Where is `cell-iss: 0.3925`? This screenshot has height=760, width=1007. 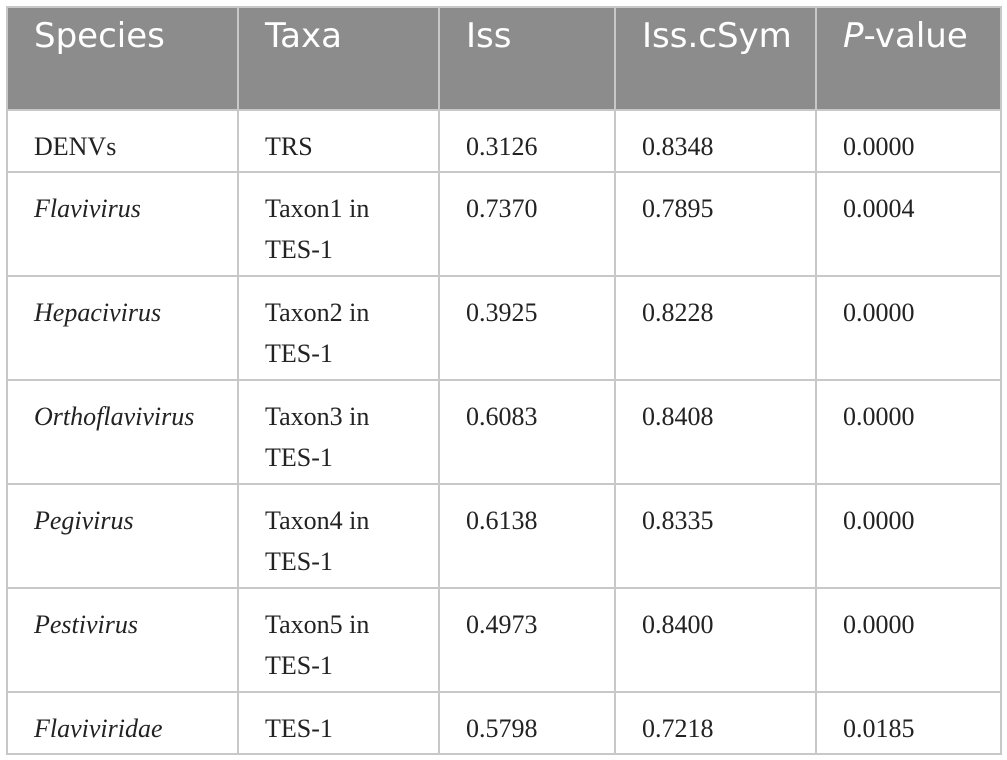 cell-iss: 0.3925 is located at coordinates (527, 328).